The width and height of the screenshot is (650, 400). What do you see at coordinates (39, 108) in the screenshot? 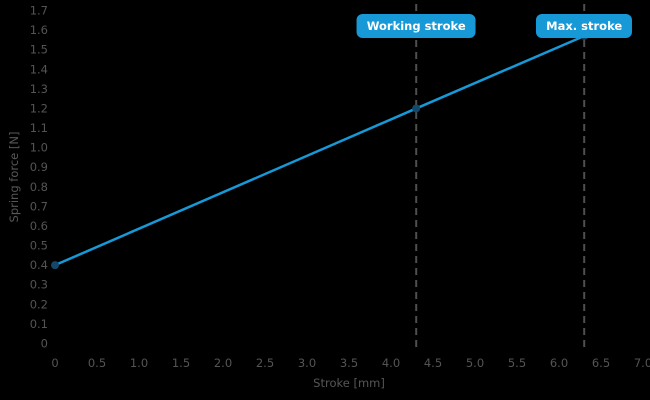
I see `y-tick-label: 1.2` at bounding box center [39, 108].